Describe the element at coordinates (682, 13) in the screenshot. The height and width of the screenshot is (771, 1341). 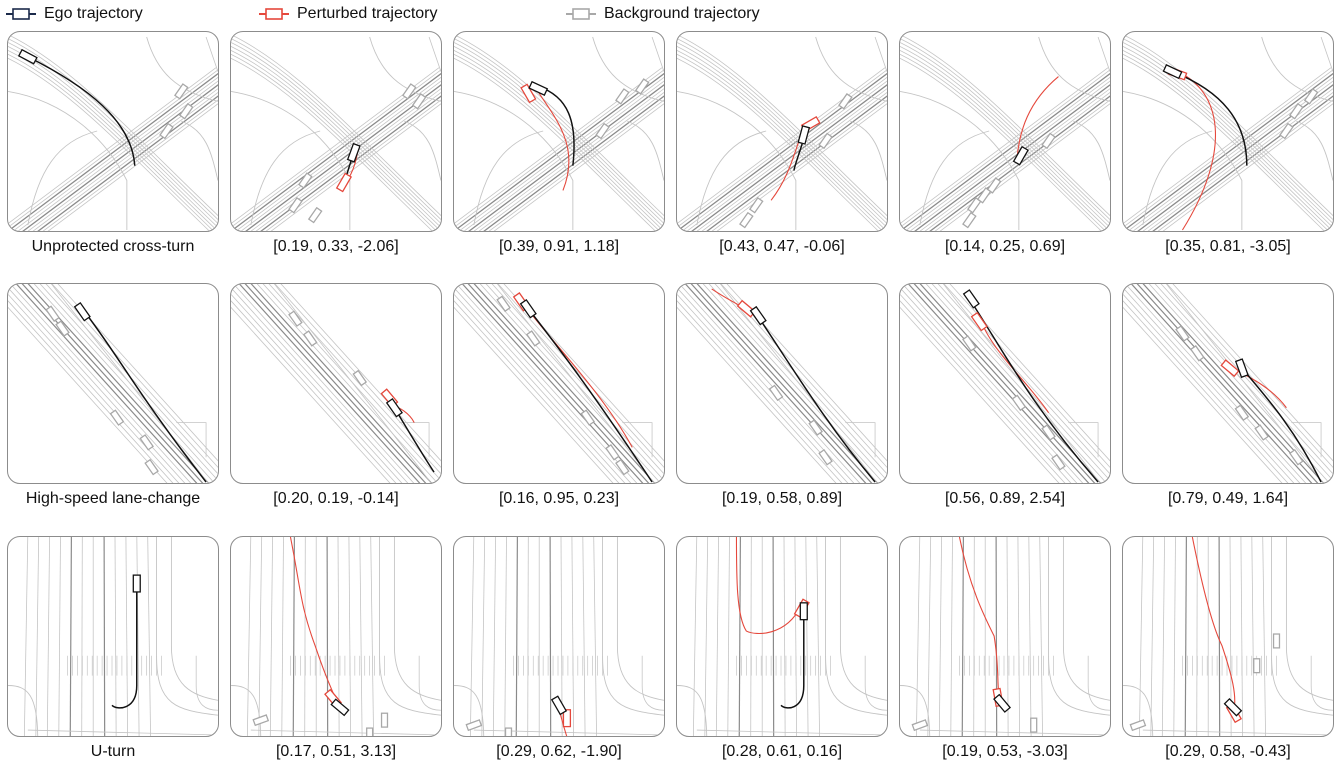
I see `legend-background-label: Background trajectory` at that location.